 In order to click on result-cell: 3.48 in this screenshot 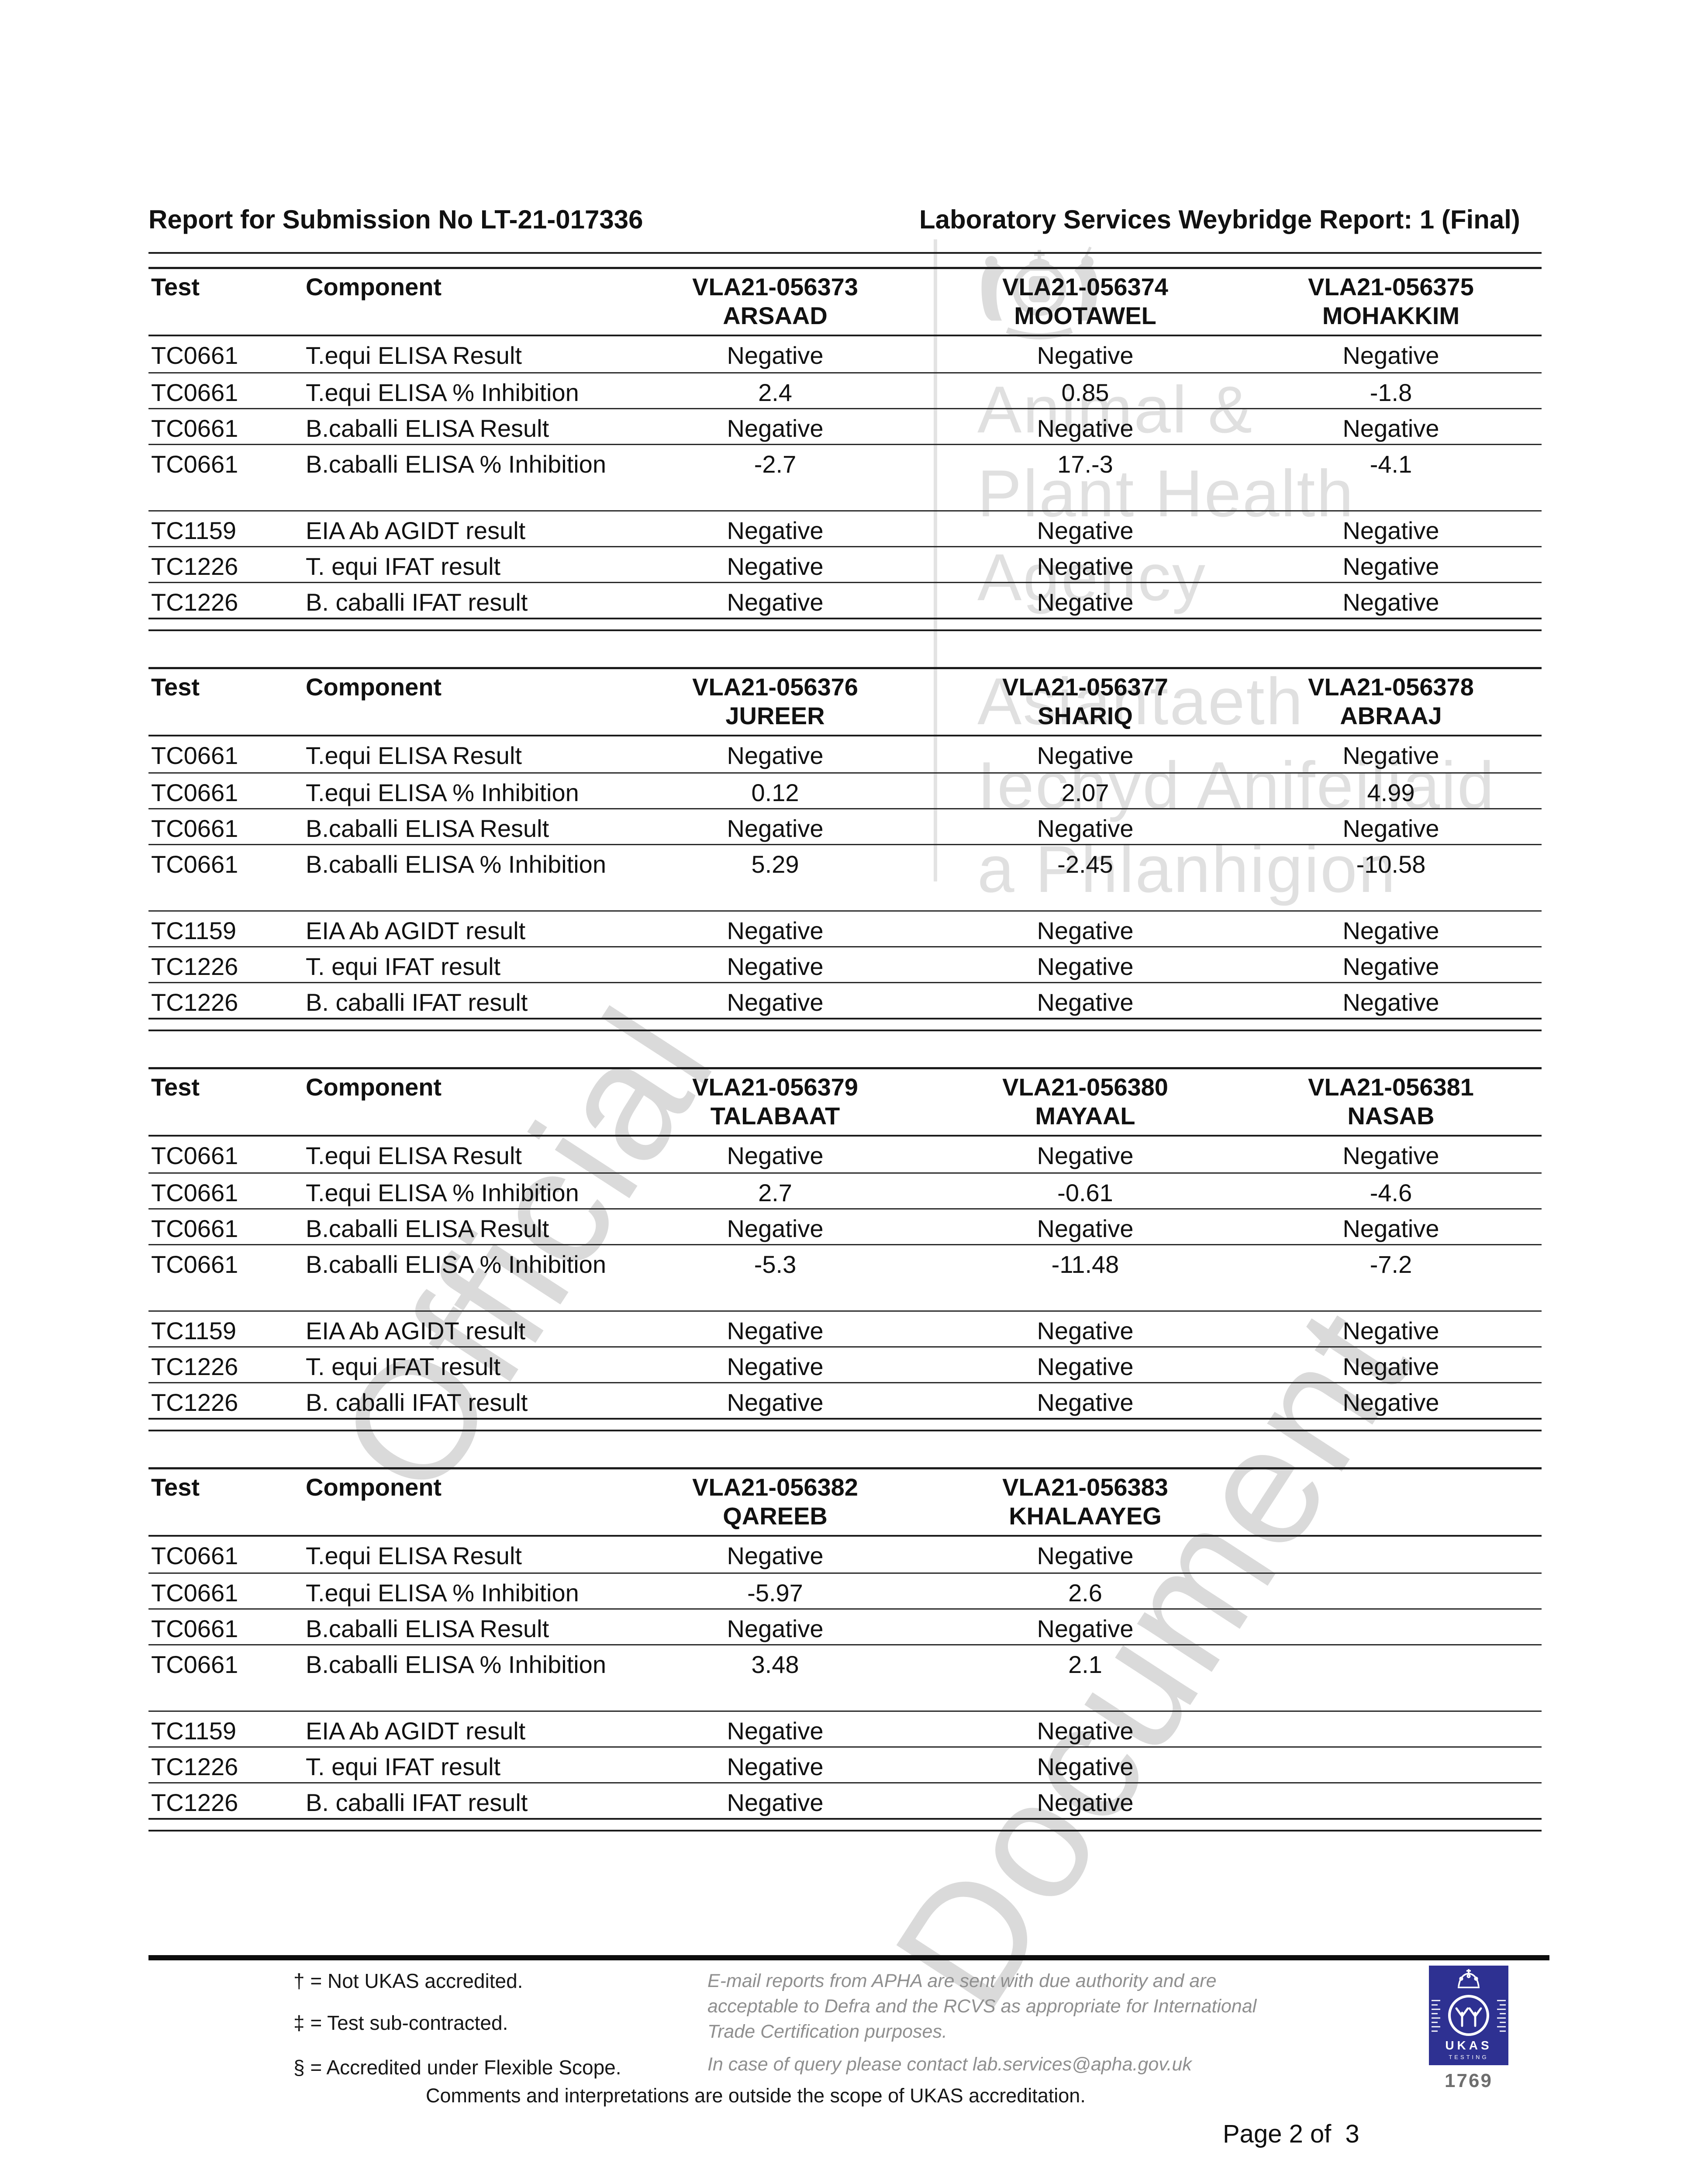, I will do `click(775, 1664)`.